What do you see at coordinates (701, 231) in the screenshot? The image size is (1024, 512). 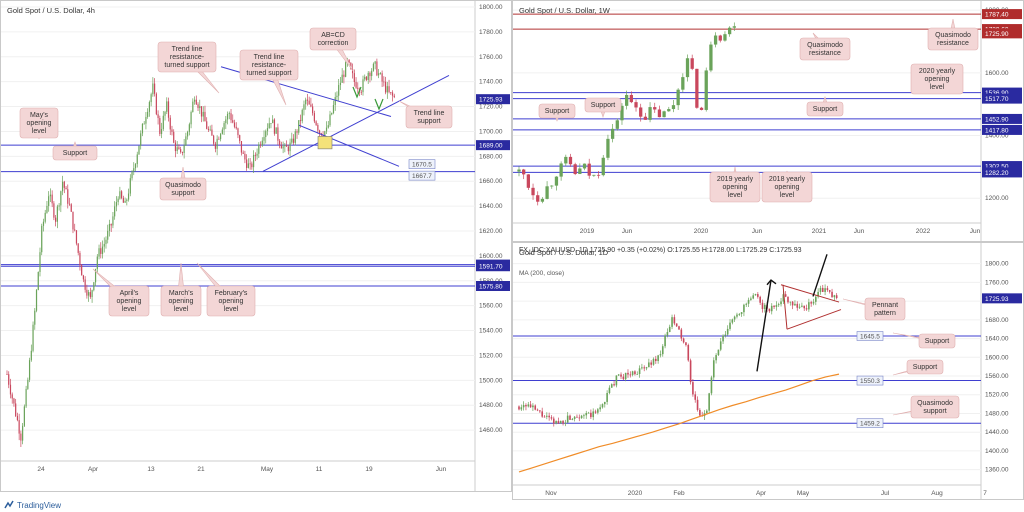 I see `x-tick-label: 2020` at bounding box center [701, 231].